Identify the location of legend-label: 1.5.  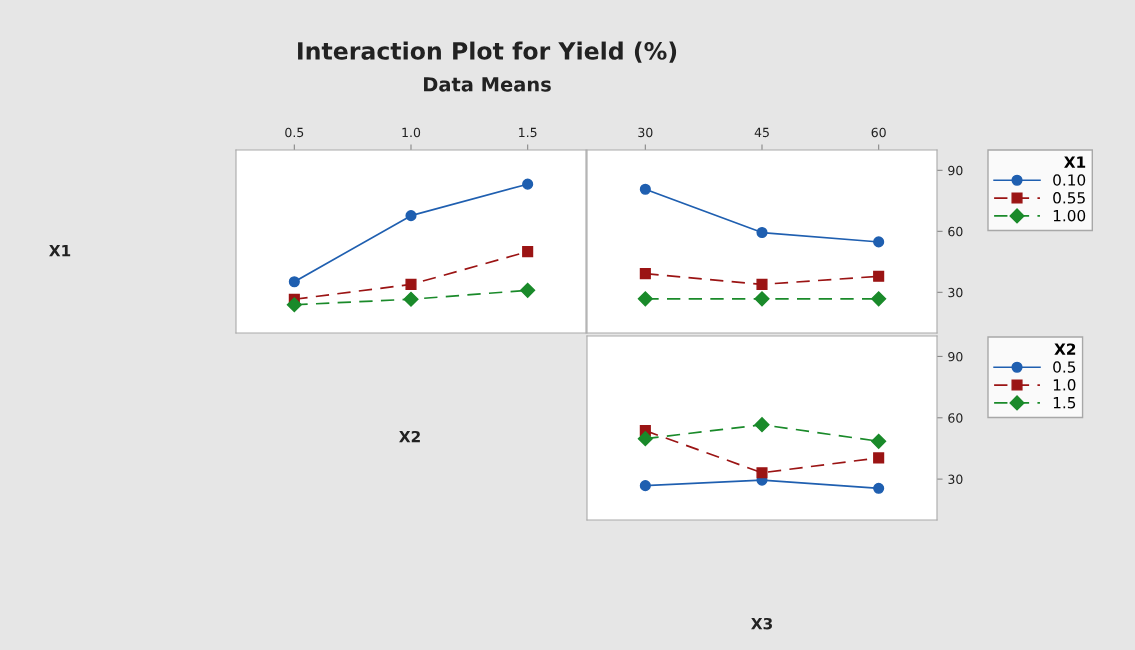
(1064, 403).